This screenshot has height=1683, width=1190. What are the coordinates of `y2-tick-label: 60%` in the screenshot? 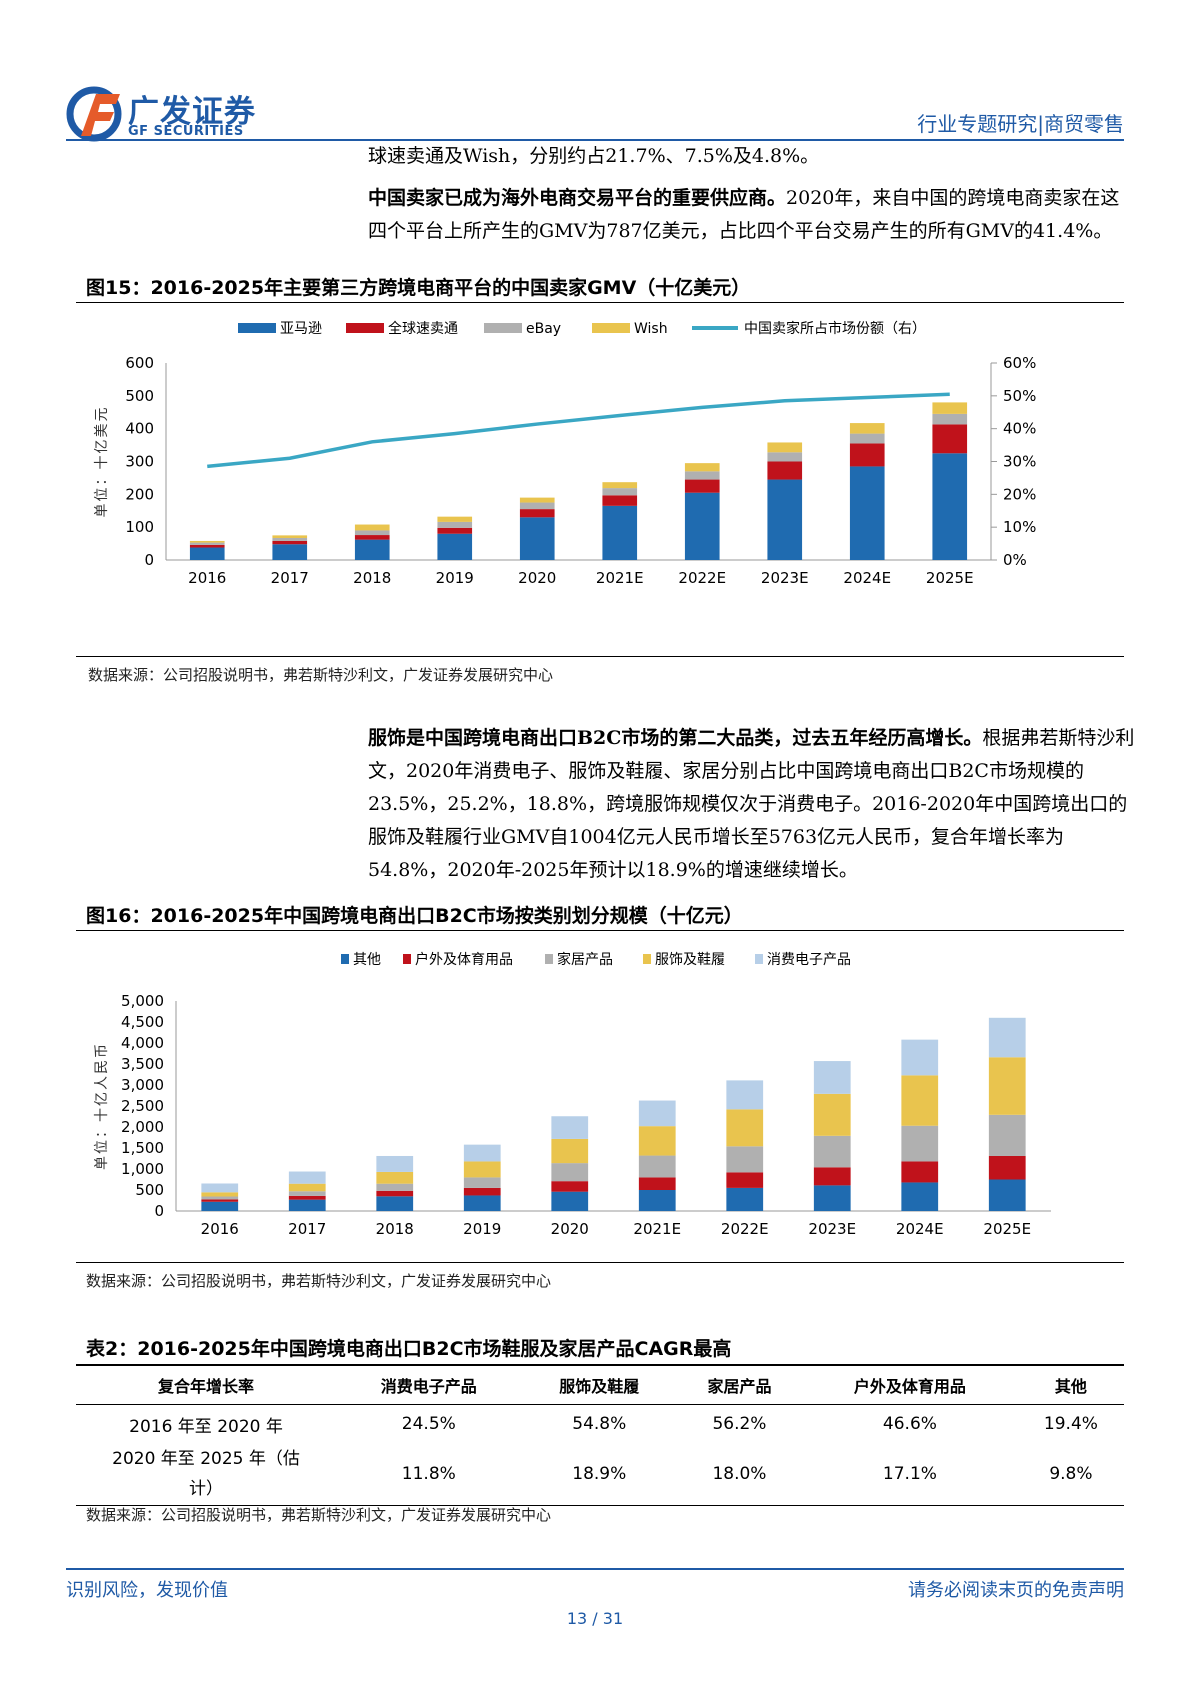 It's located at (1019, 363).